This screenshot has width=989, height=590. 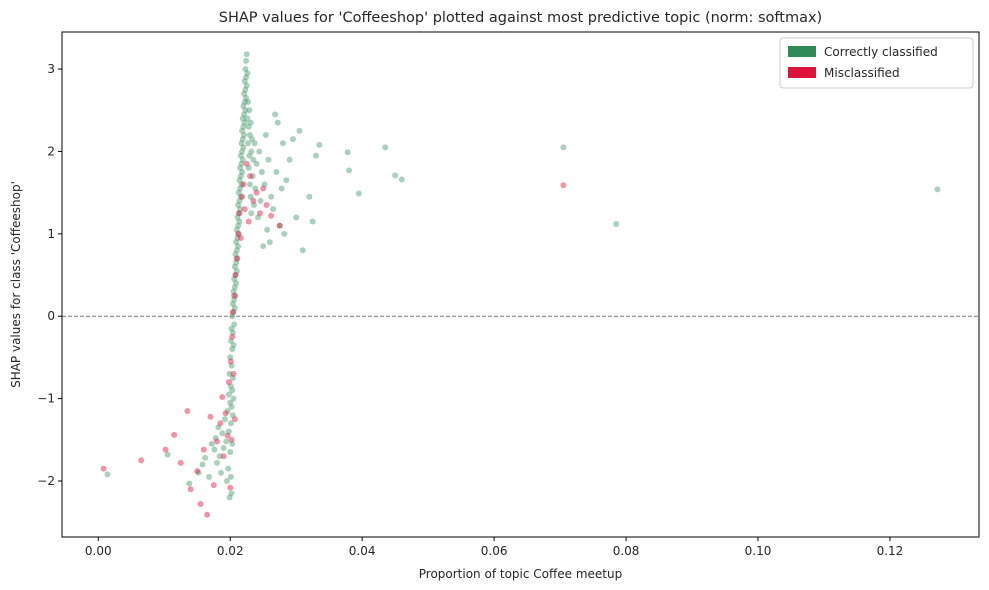 I want to click on legend-label: Misclassified, so click(x=862, y=73).